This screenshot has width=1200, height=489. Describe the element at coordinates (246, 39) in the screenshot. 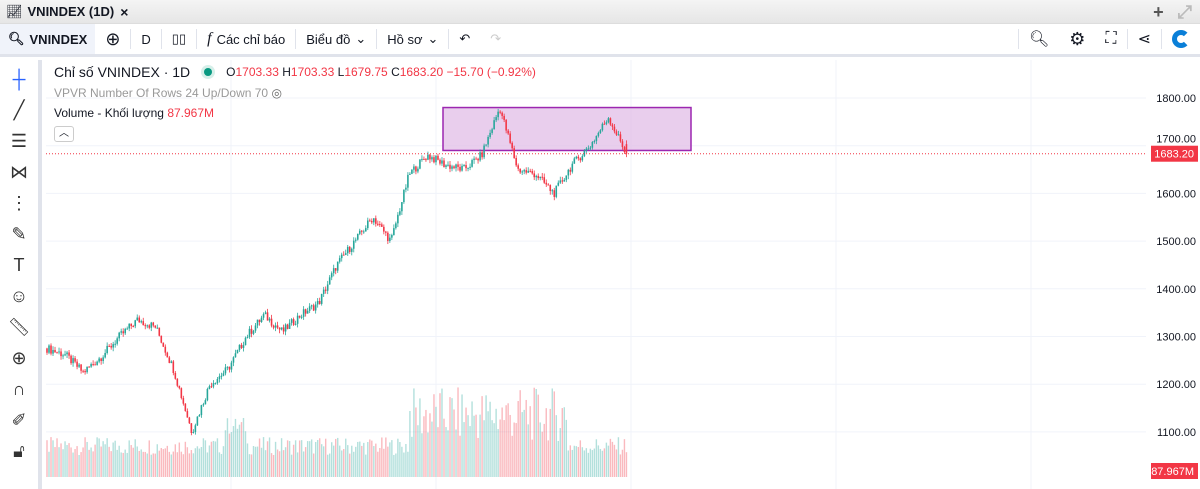

I see `indicators-button: f Các chỉ báo` at that location.